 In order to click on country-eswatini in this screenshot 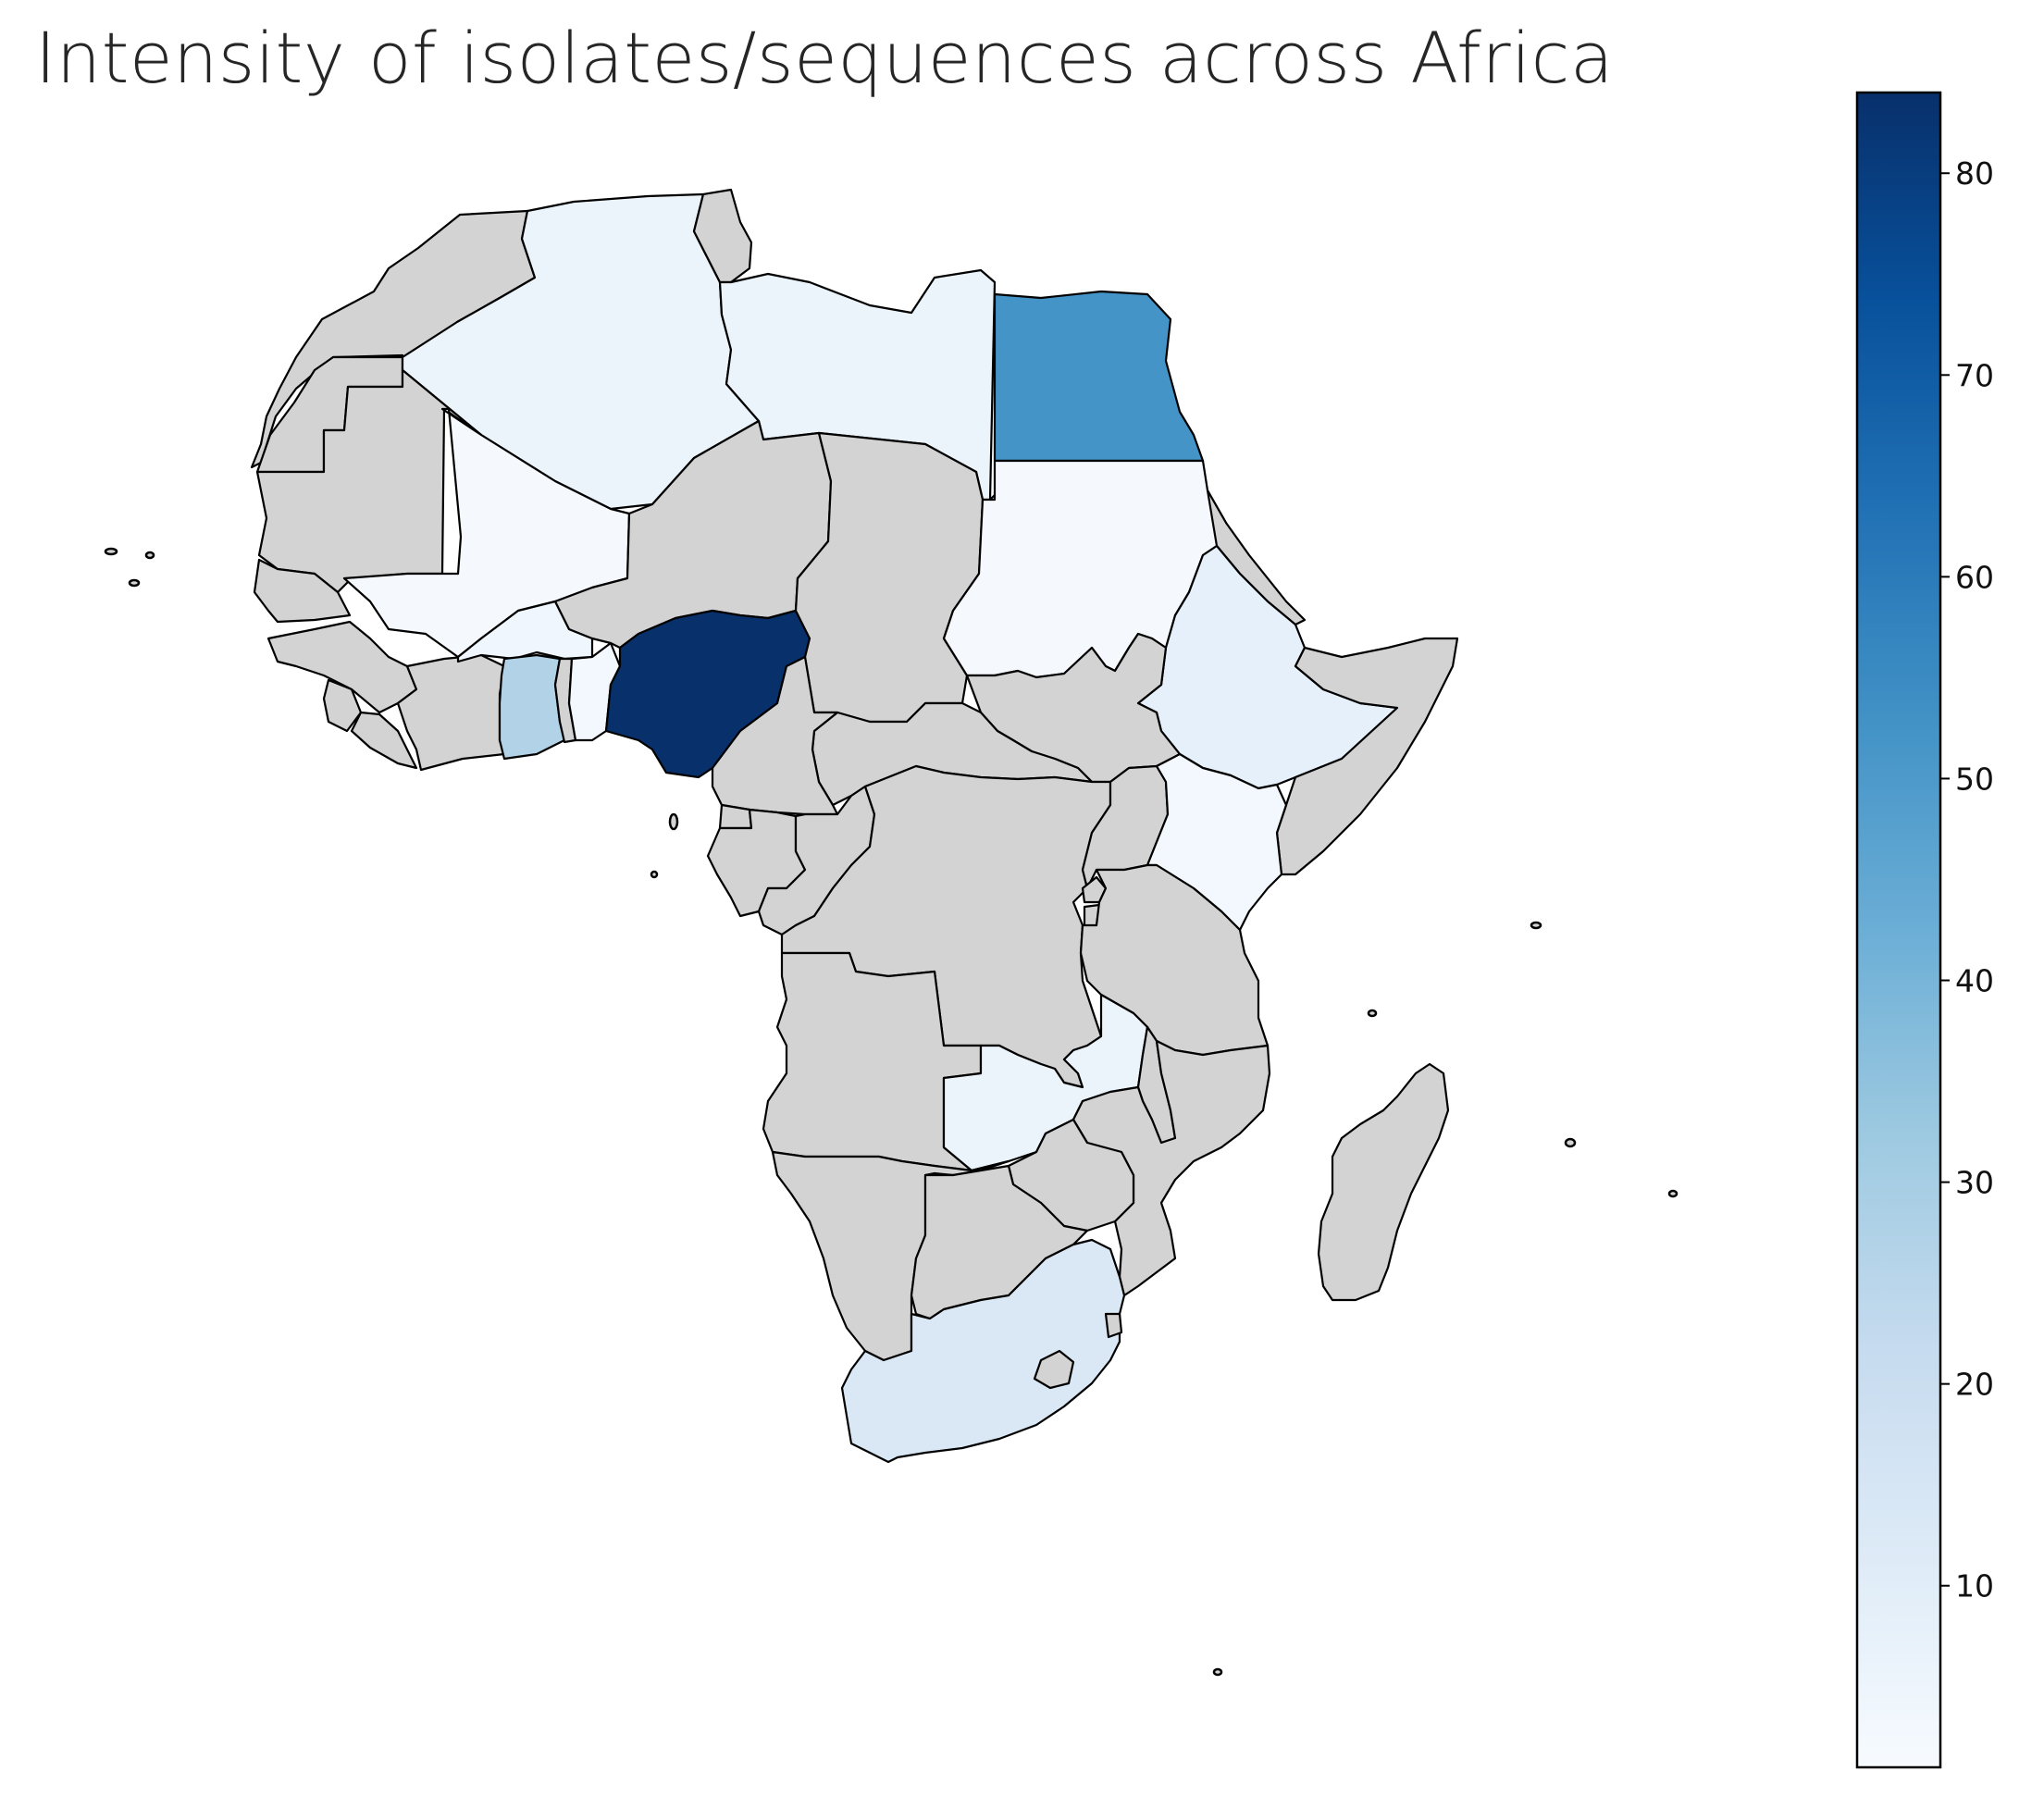, I will do `click(1113, 1325)`.